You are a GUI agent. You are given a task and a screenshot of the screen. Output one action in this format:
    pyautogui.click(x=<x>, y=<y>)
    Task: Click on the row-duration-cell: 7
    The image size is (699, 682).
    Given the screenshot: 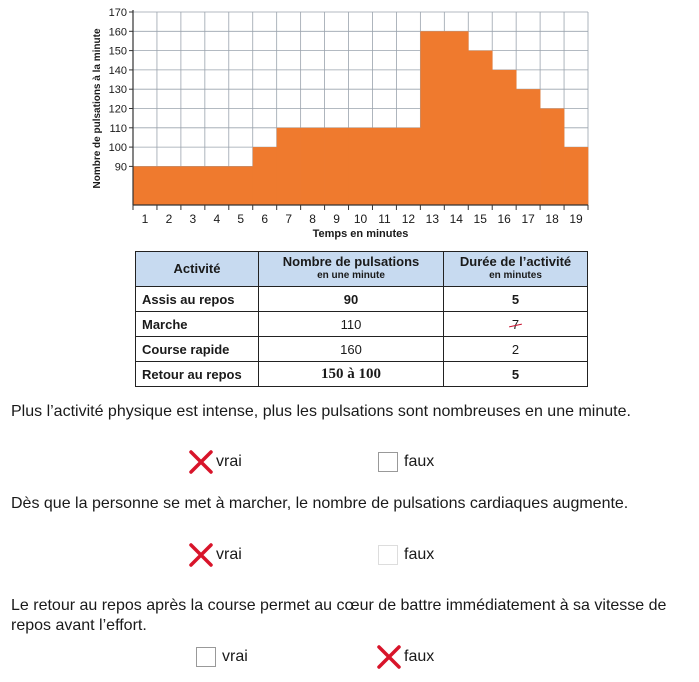 What is the action you would take?
    pyautogui.click(x=515, y=324)
    